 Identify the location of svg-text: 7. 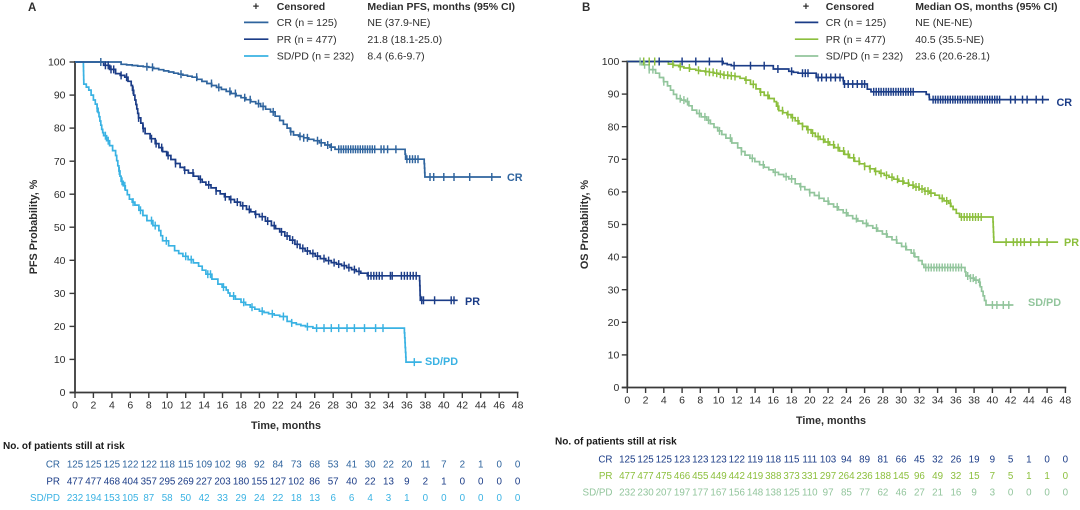
(992, 476).